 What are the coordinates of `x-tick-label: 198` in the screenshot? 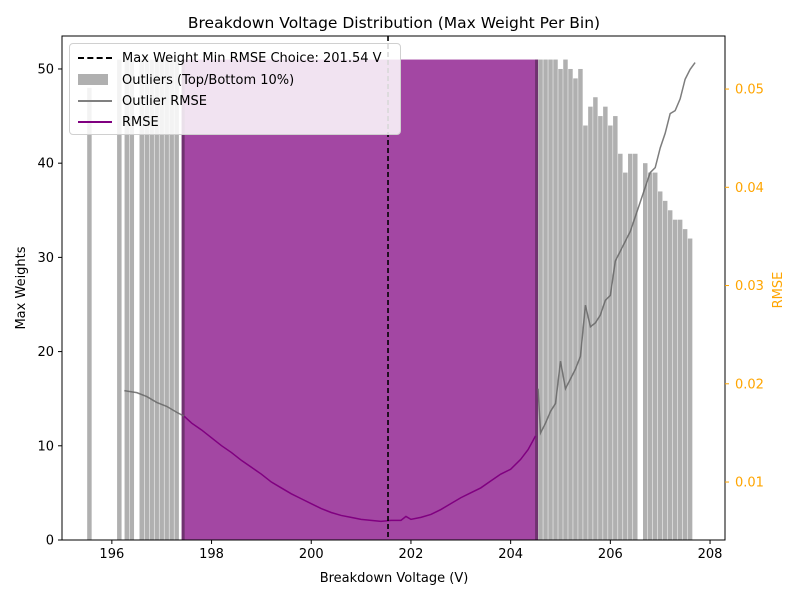 It's located at (211, 554).